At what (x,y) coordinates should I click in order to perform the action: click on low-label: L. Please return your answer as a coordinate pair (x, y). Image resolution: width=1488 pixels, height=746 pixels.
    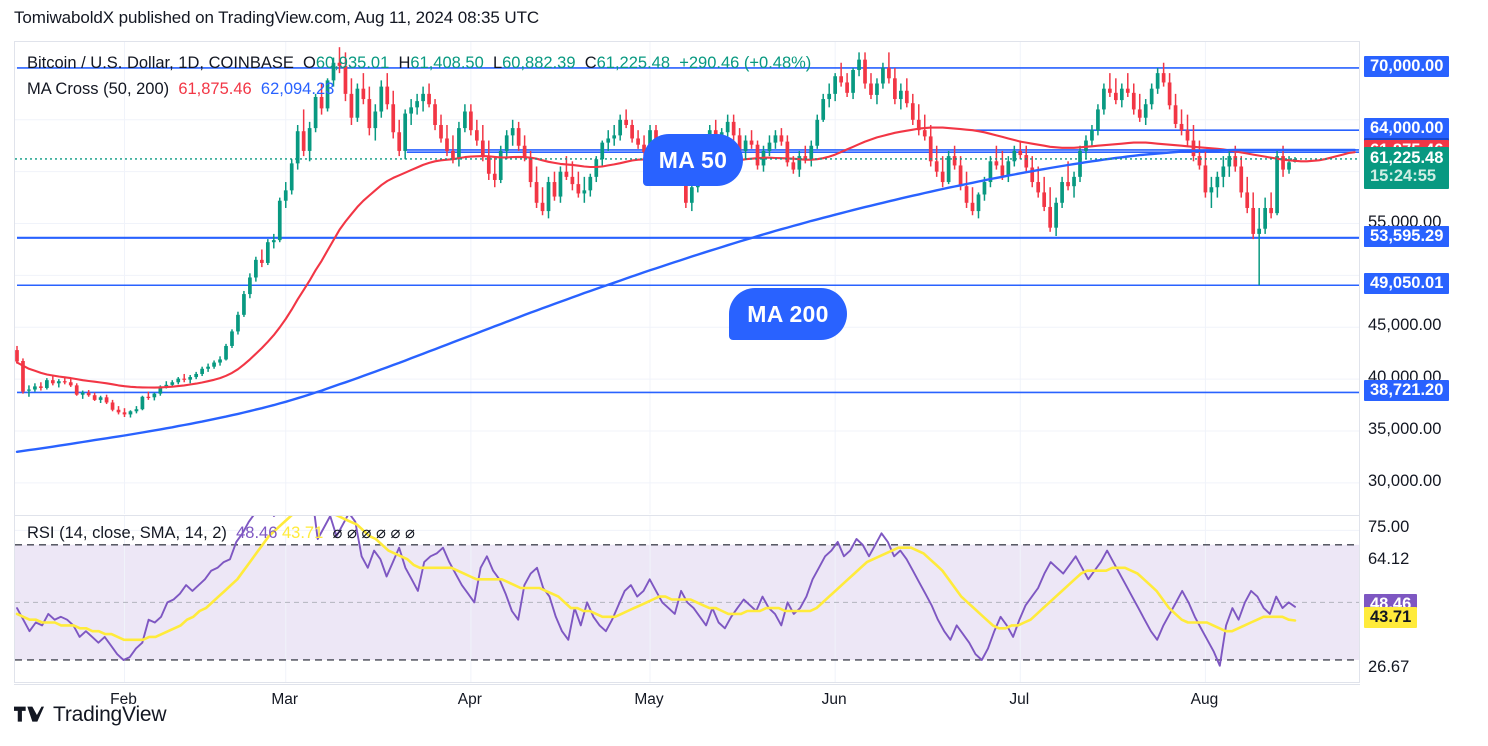
    Looking at the image, I should click on (497, 63).